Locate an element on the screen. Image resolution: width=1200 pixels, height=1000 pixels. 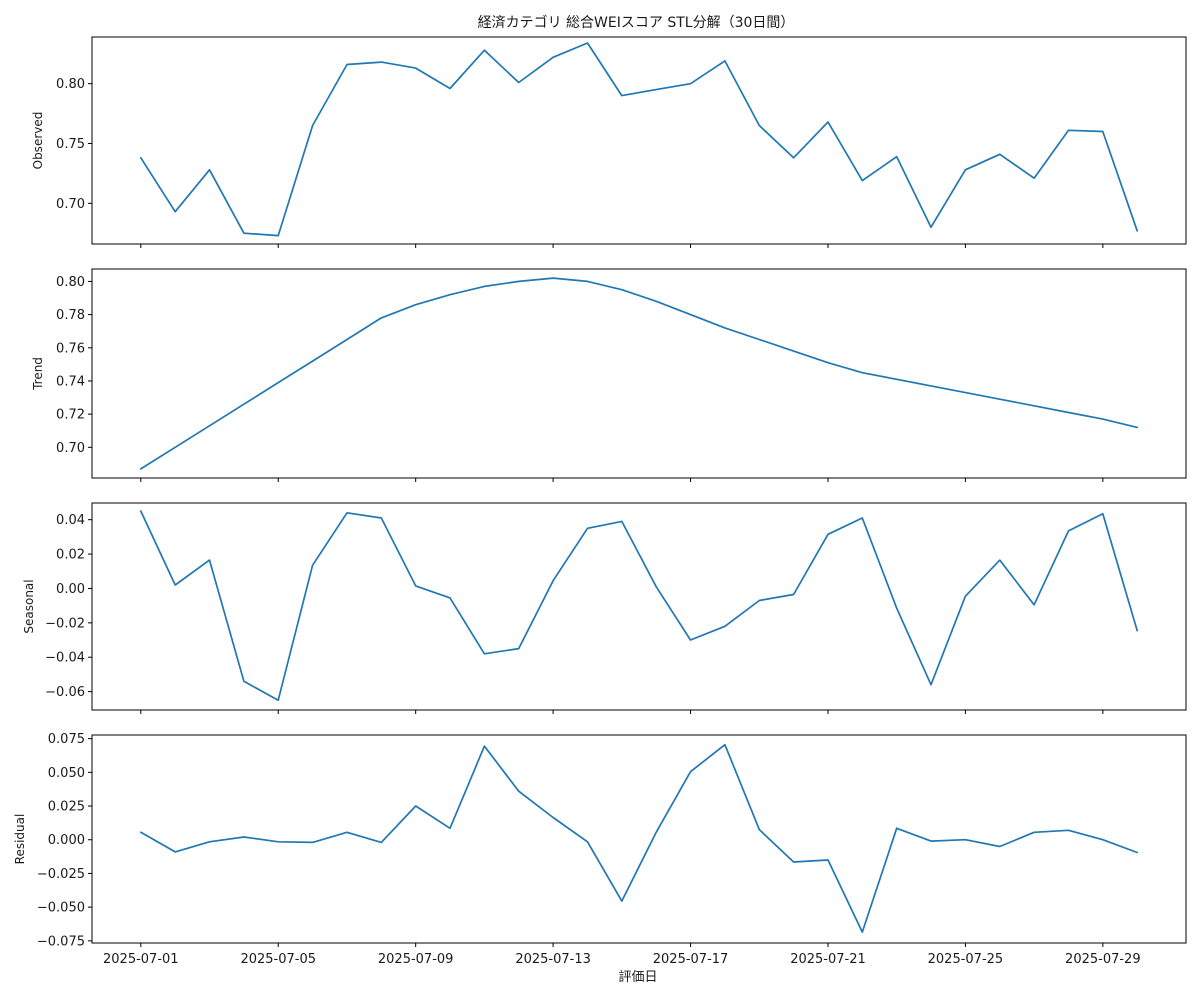
residual-y-tick-label: −0.050 is located at coordinates (61, 908).